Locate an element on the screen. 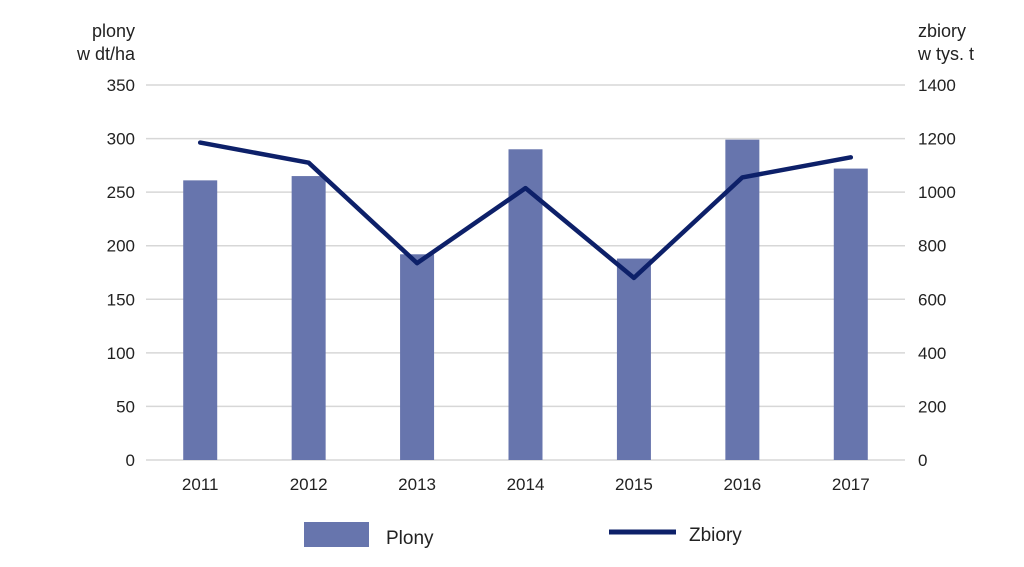 The height and width of the screenshot is (567, 1024). right-tick-label: 400 is located at coordinates (932, 353).